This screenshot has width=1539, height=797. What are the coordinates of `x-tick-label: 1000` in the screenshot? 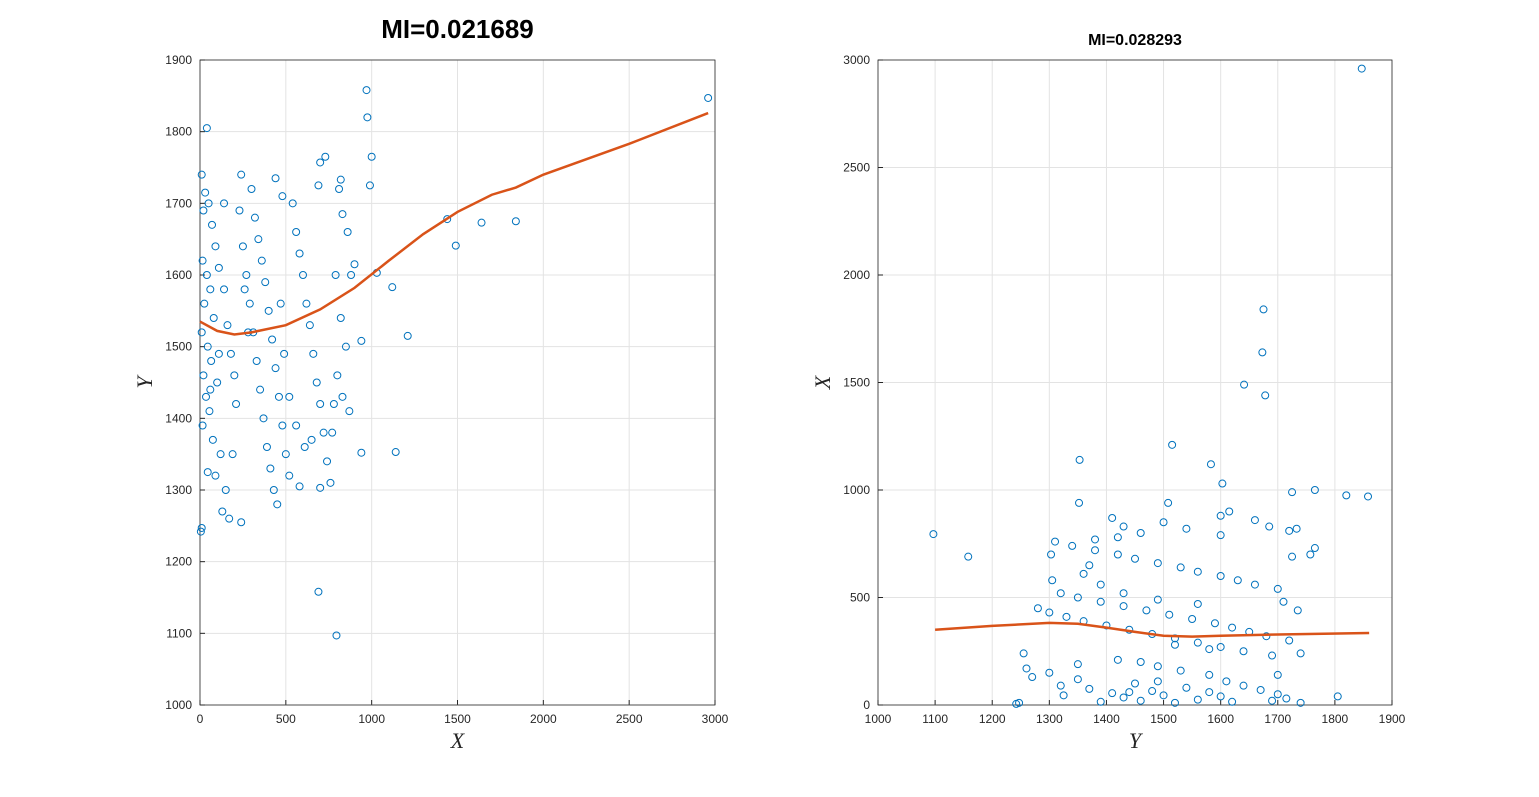 It's located at (371, 719).